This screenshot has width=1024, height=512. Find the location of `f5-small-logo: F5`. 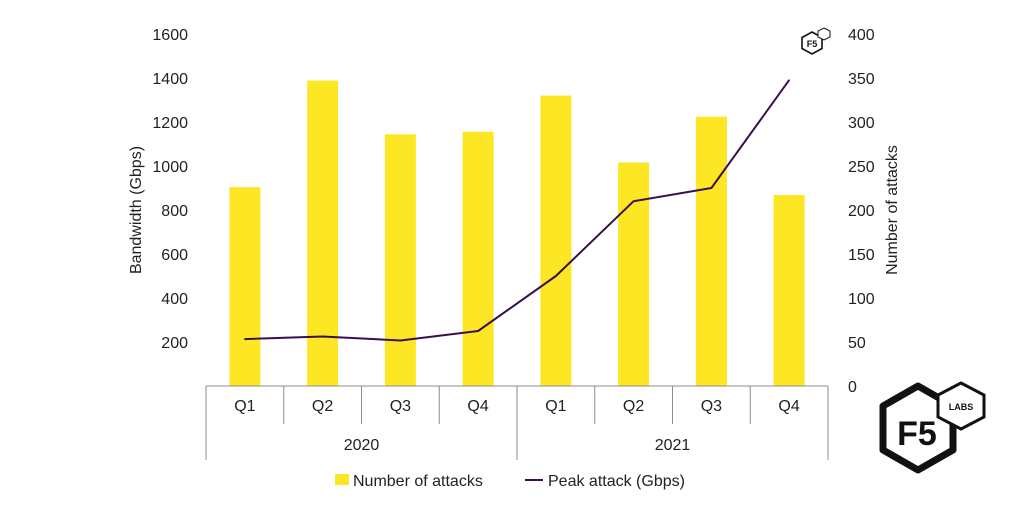

f5-small-logo: F5 is located at coordinates (816, 41).